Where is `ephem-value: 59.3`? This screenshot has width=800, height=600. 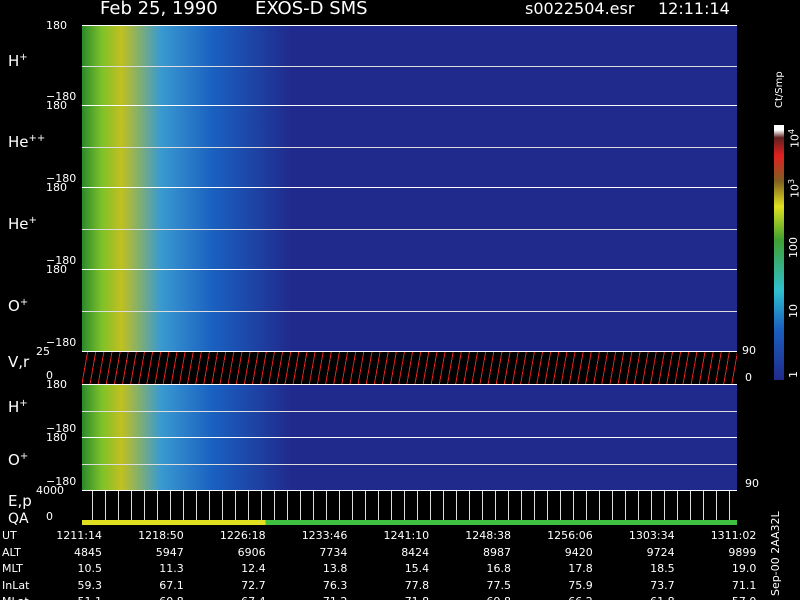
ephem-value: 59.3 is located at coordinates (90, 585).